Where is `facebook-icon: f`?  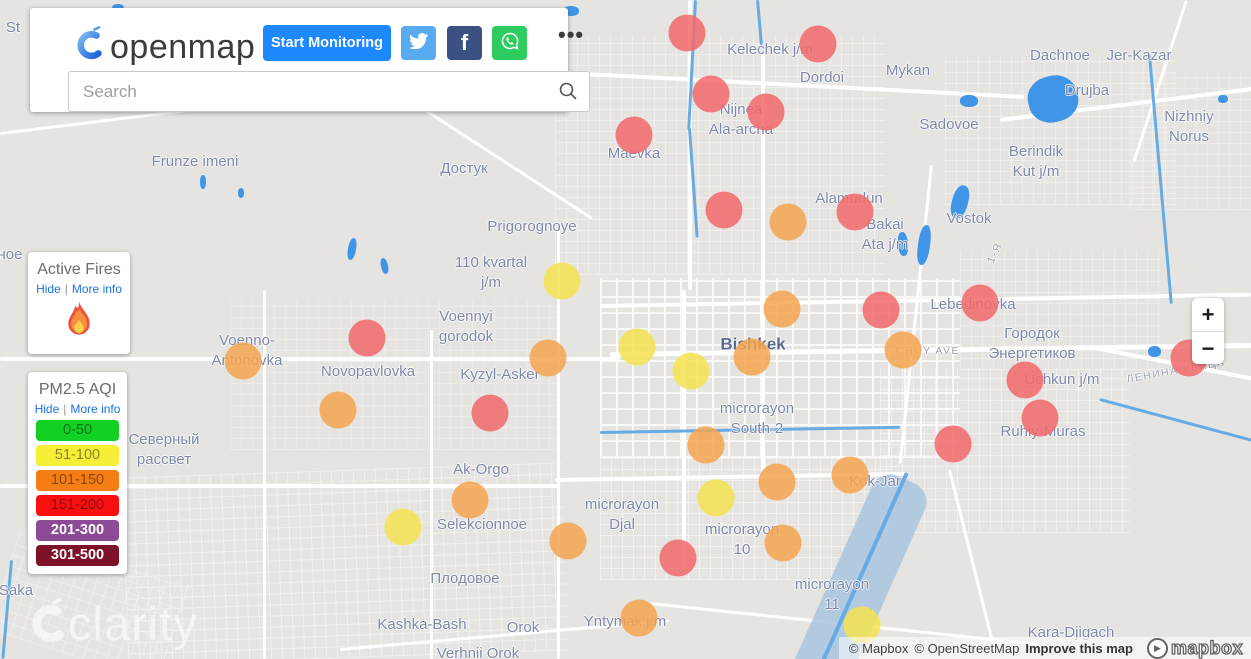 facebook-icon: f is located at coordinates (464, 42).